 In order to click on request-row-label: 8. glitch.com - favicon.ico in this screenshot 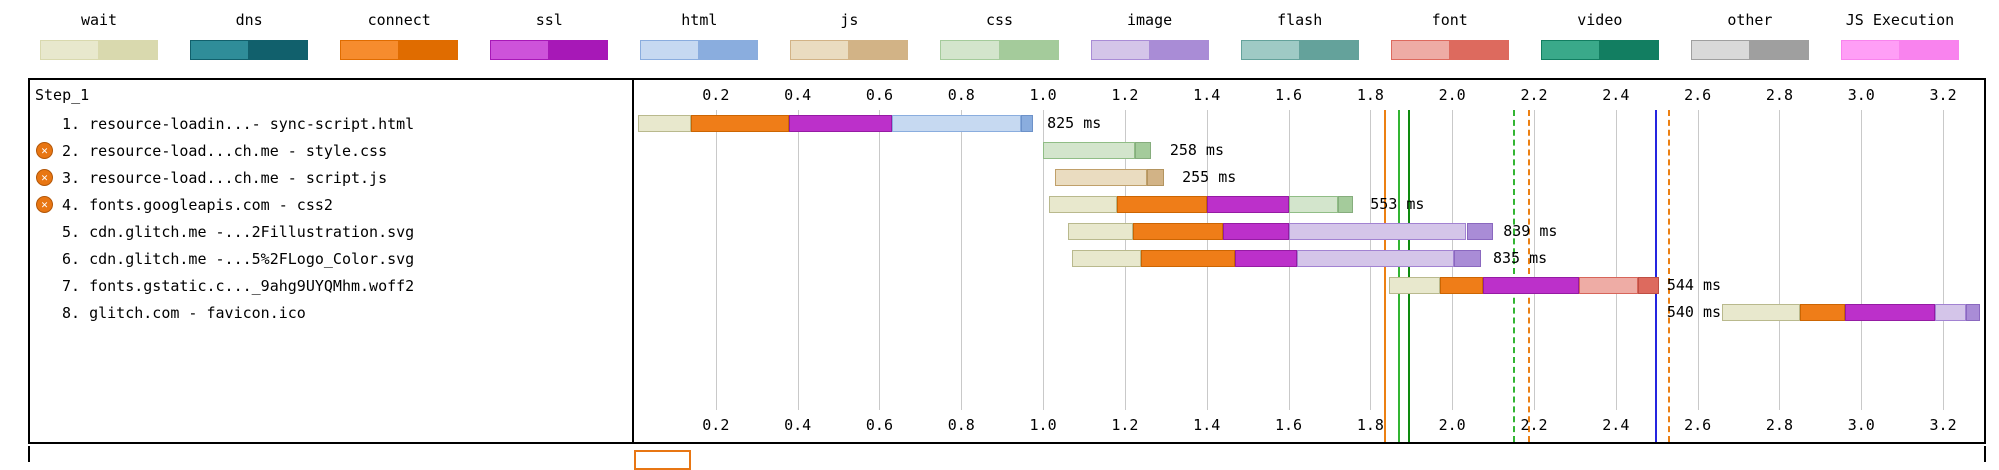, I will do `click(330, 312)`.